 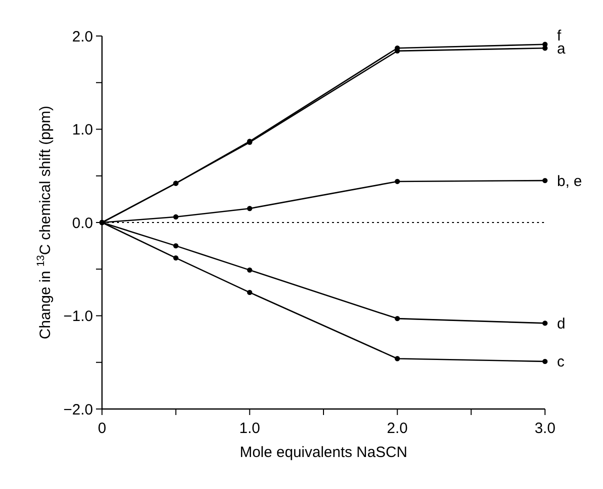 I want to click on series-label: b, e, so click(x=569, y=181).